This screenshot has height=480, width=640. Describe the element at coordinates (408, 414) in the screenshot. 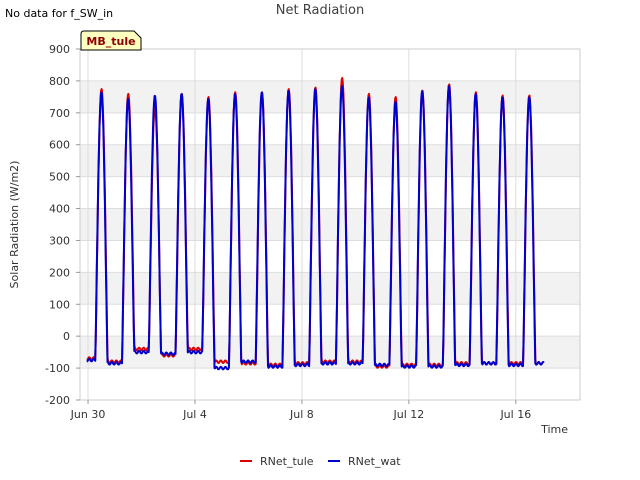

I see `x-tick-label: Jul 12` at that location.